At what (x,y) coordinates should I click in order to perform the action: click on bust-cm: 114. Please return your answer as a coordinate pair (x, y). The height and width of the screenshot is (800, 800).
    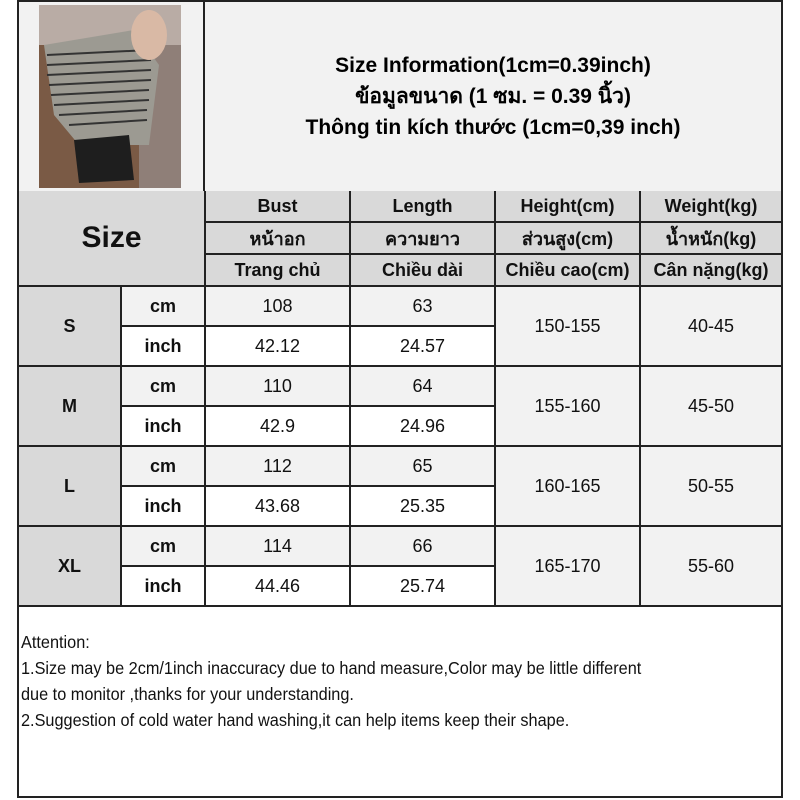
    Looking at the image, I should click on (277, 546).